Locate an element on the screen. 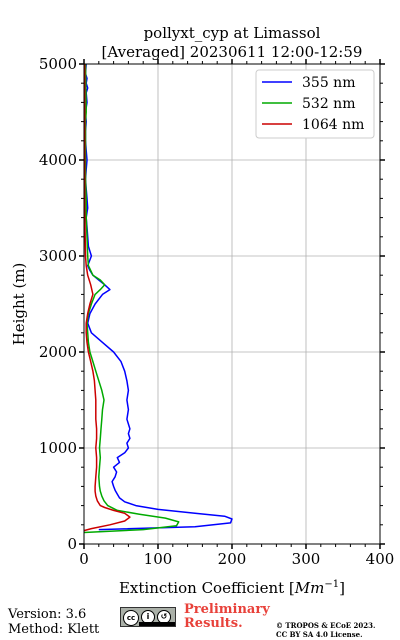 The width and height of the screenshot is (400, 640). version-text: Version: 3.6 is located at coordinates (47, 614).